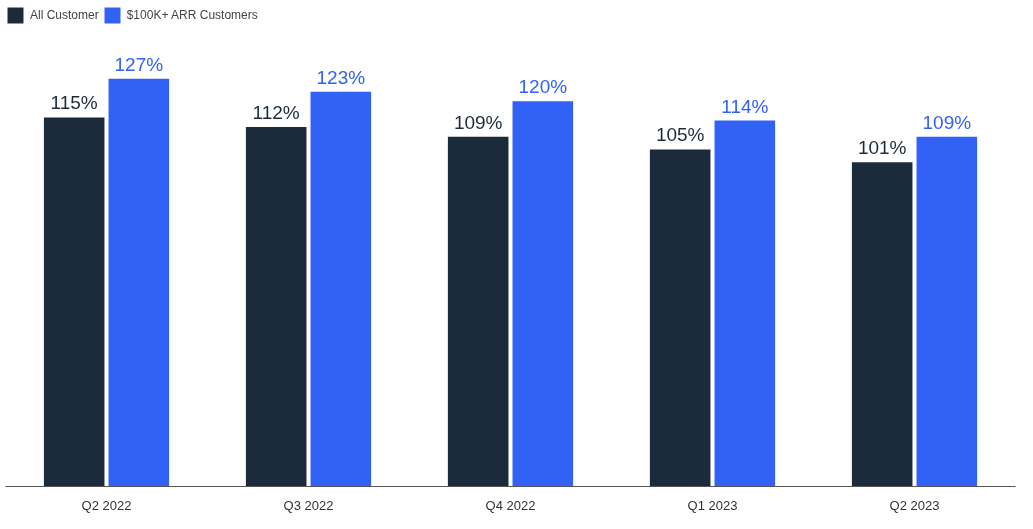  What do you see at coordinates (74, 103) in the screenshot?
I see `data-label: 115%` at bounding box center [74, 103].